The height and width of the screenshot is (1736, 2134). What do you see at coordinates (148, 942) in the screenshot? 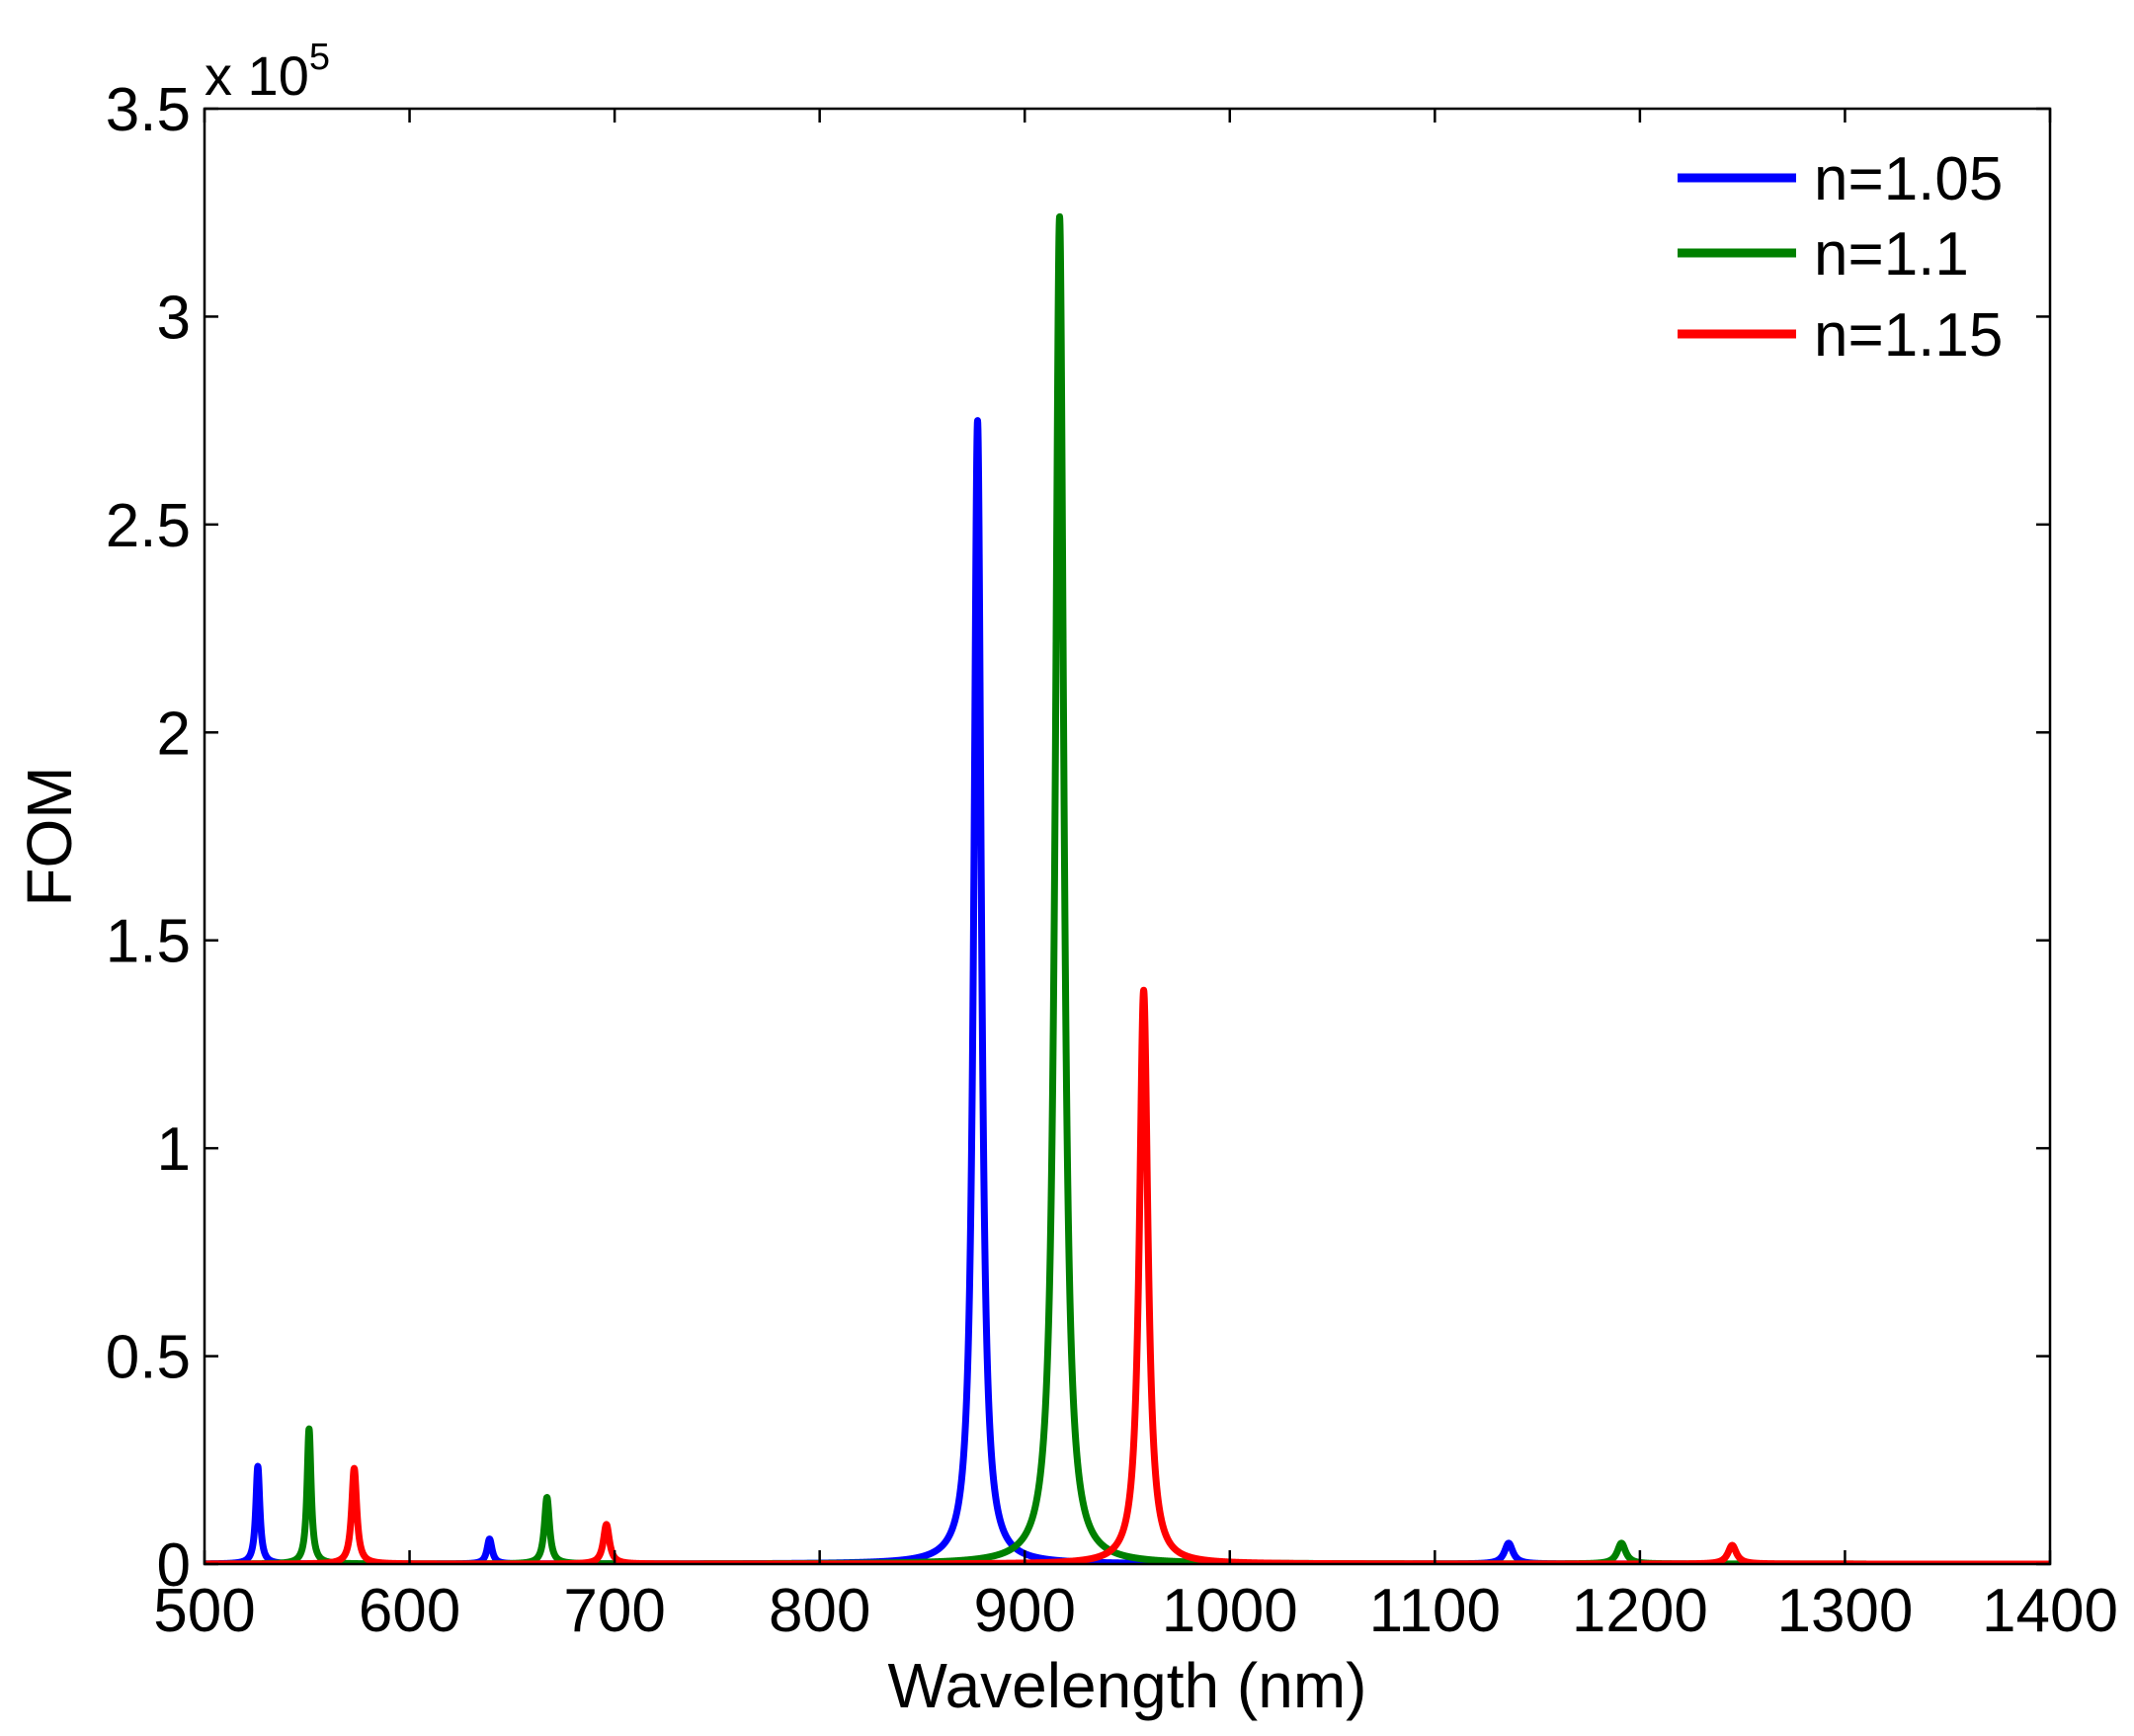
I see `y-tick-label: 1.5` at bounding box center [148, 942].